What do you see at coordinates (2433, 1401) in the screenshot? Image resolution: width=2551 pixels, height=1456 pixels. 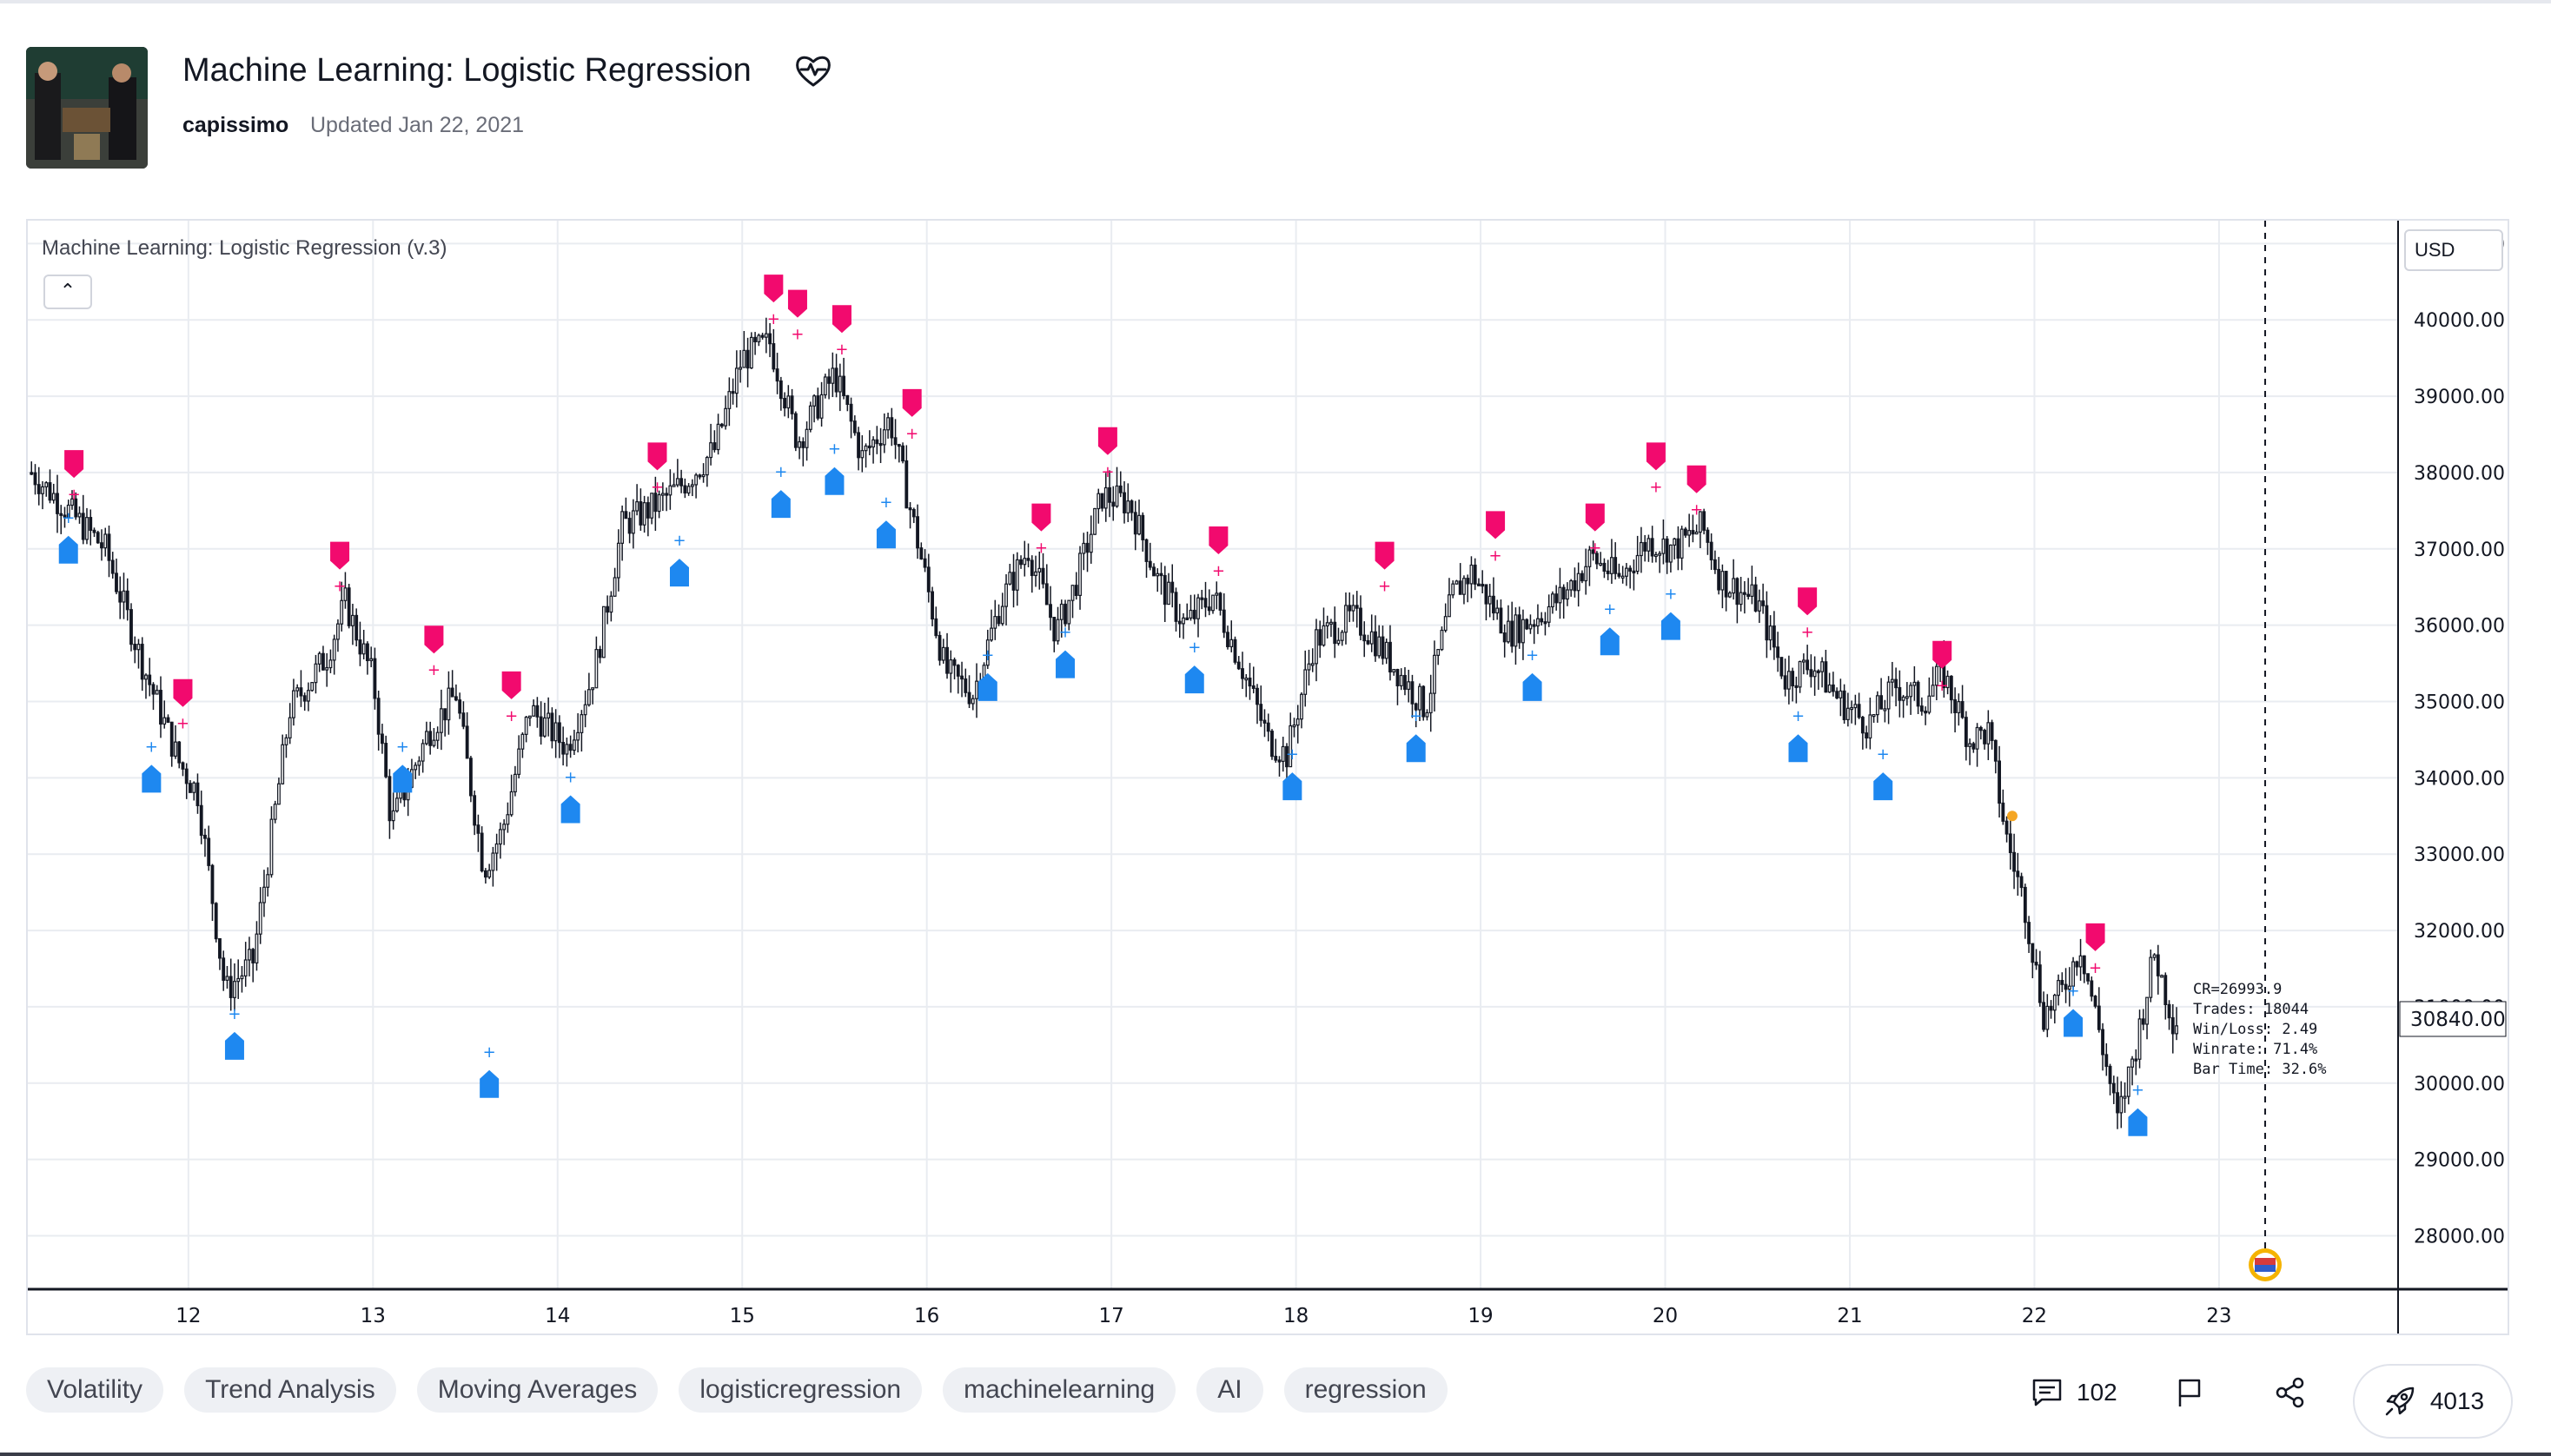 I see `boost-button: 4013` at bounding box center [2433, 1401].